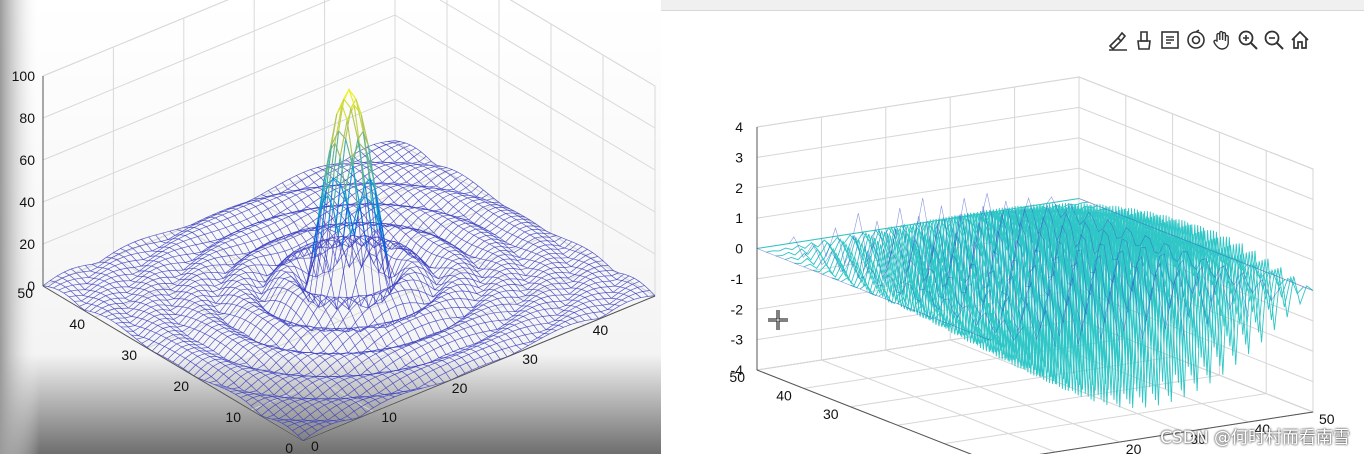  What do you see at coordinates (530, 359) in the screenshot?
I see `x-tick-label: 30` at bounding box center [530, 359].